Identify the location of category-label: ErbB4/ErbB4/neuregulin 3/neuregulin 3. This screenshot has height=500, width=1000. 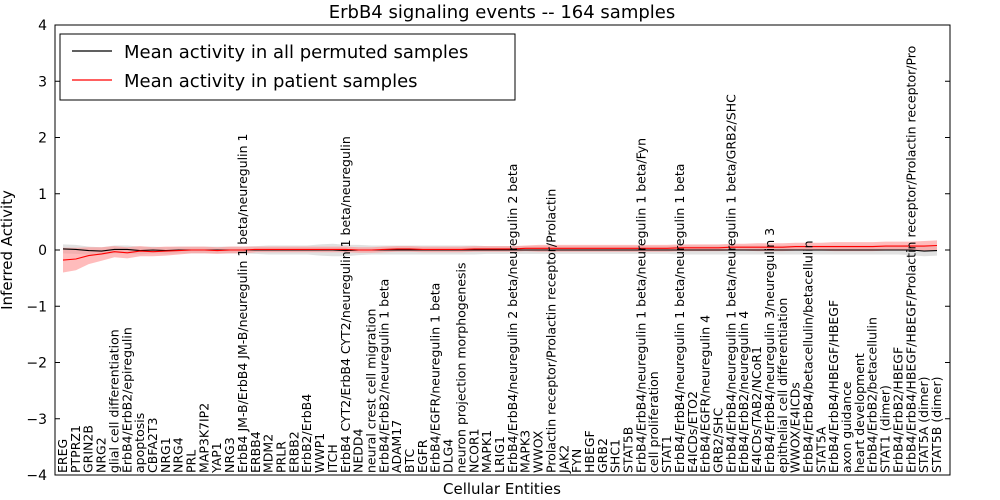
(769, 350).